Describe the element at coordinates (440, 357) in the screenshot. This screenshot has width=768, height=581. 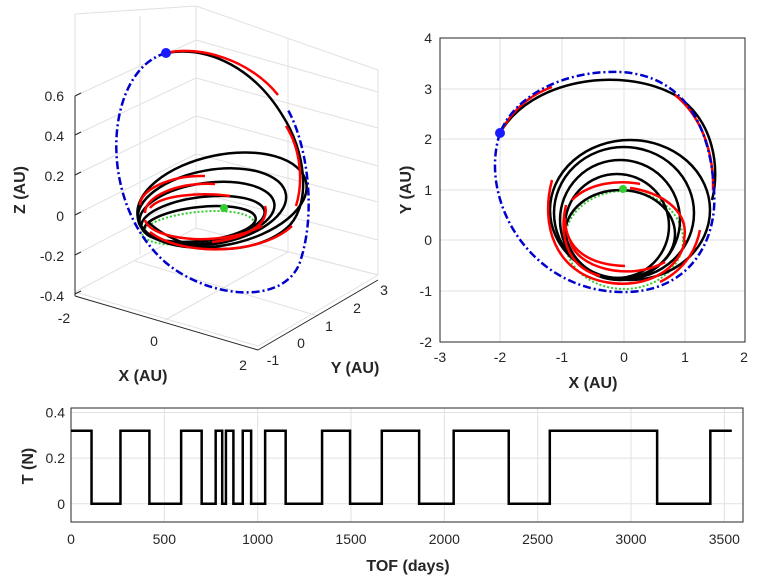
I see `x-tick-label: -3` at that location.